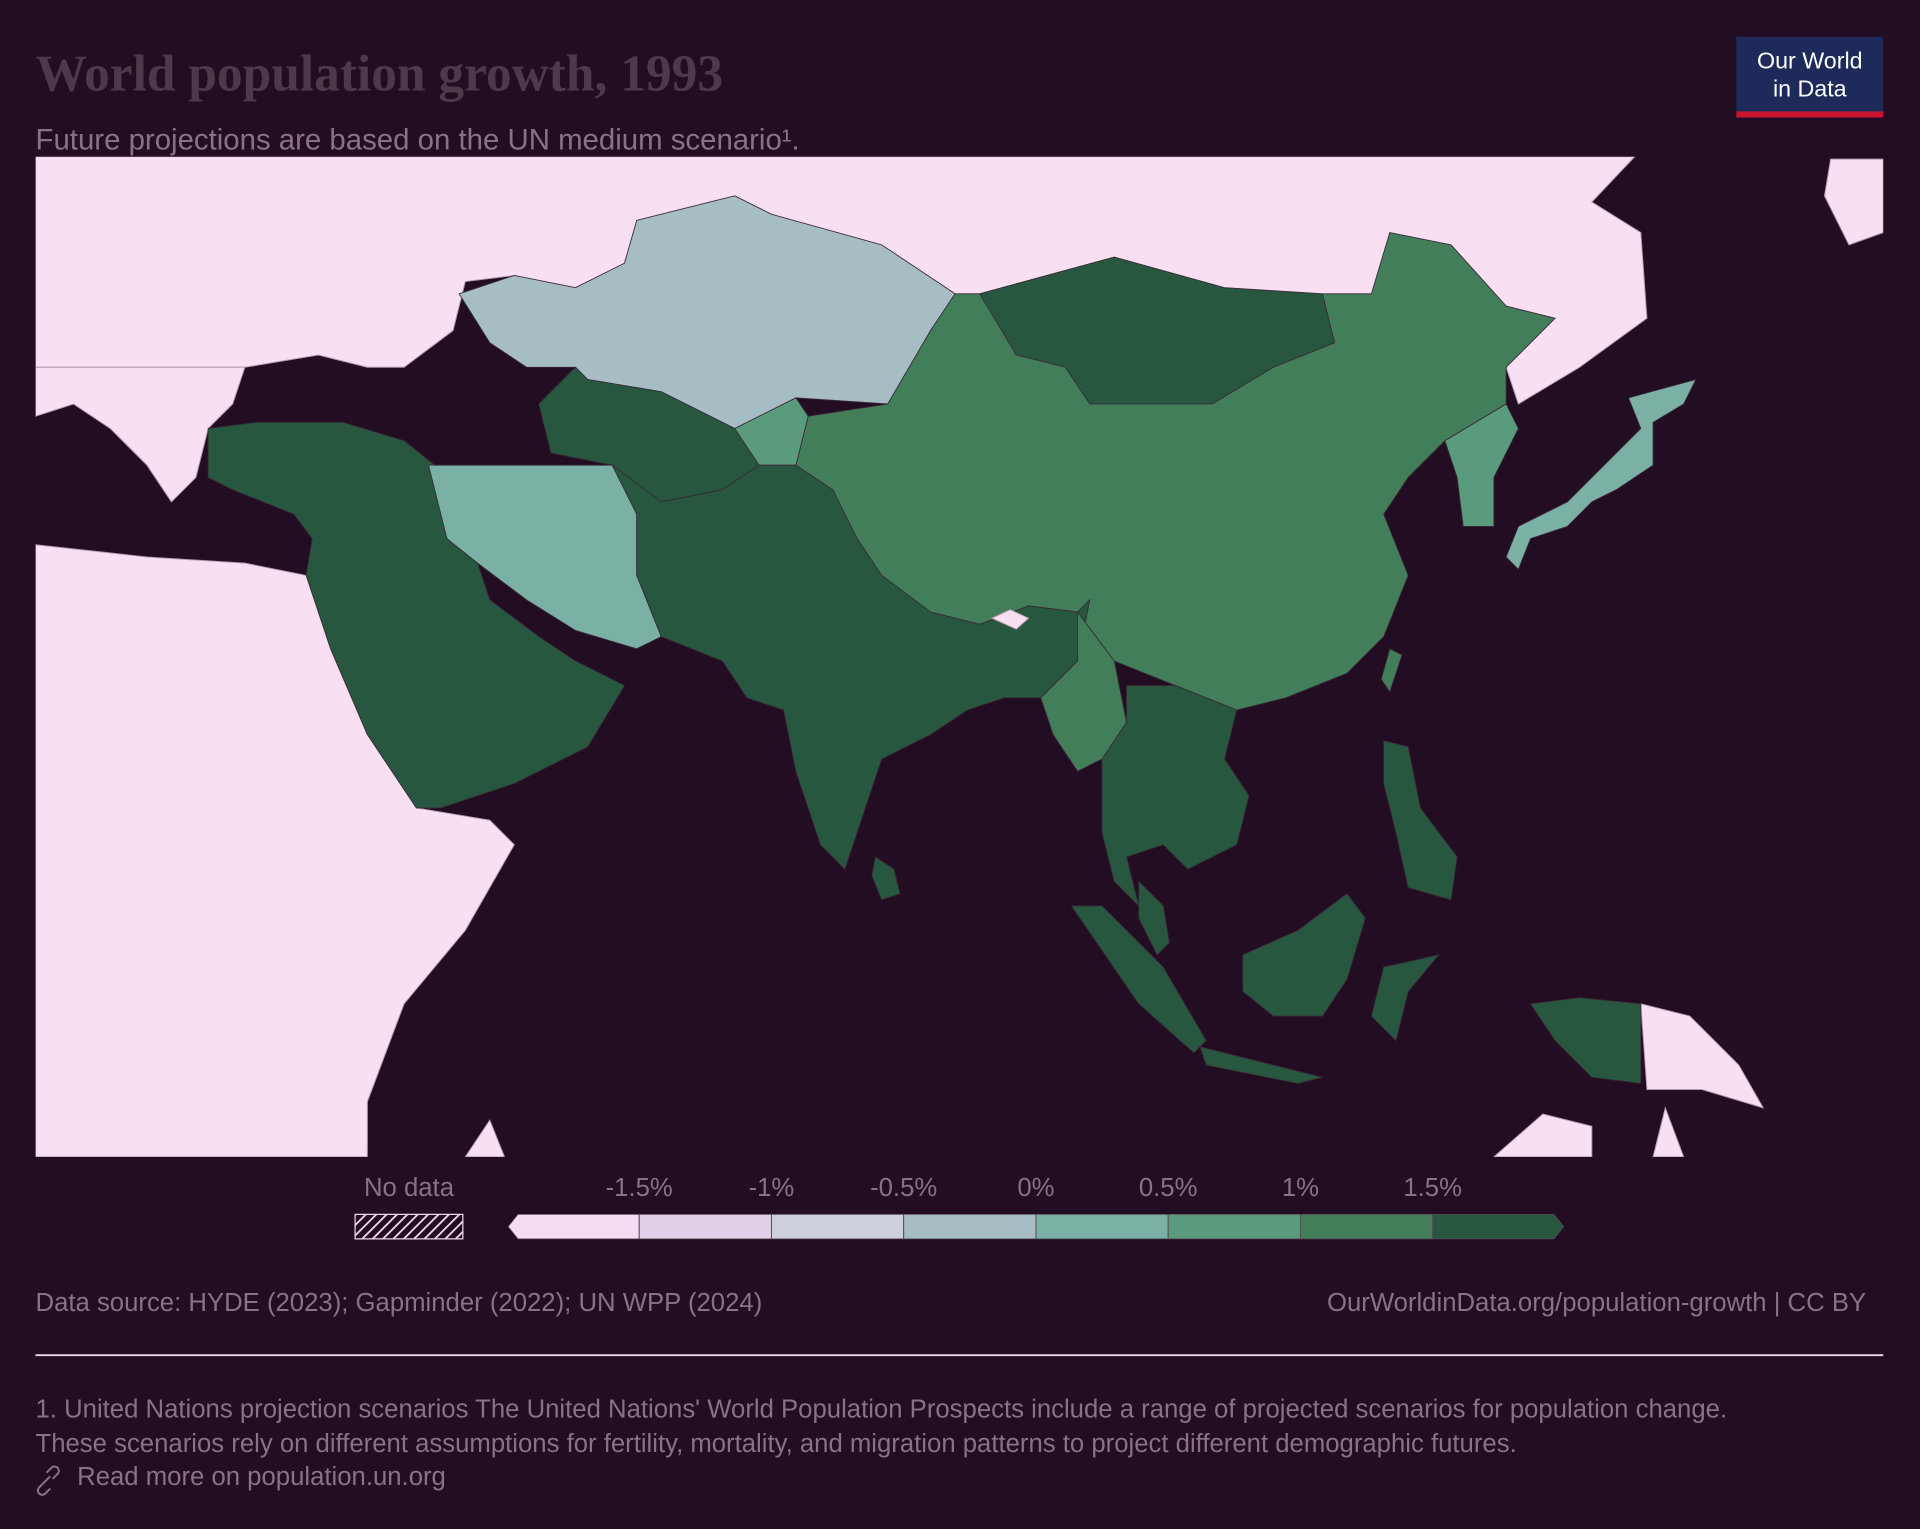  What do you see at coordinates (1300, 1188) in the screenshot?
I see `legend-tick-label: 1%` at bounding box center [1300, 1188].